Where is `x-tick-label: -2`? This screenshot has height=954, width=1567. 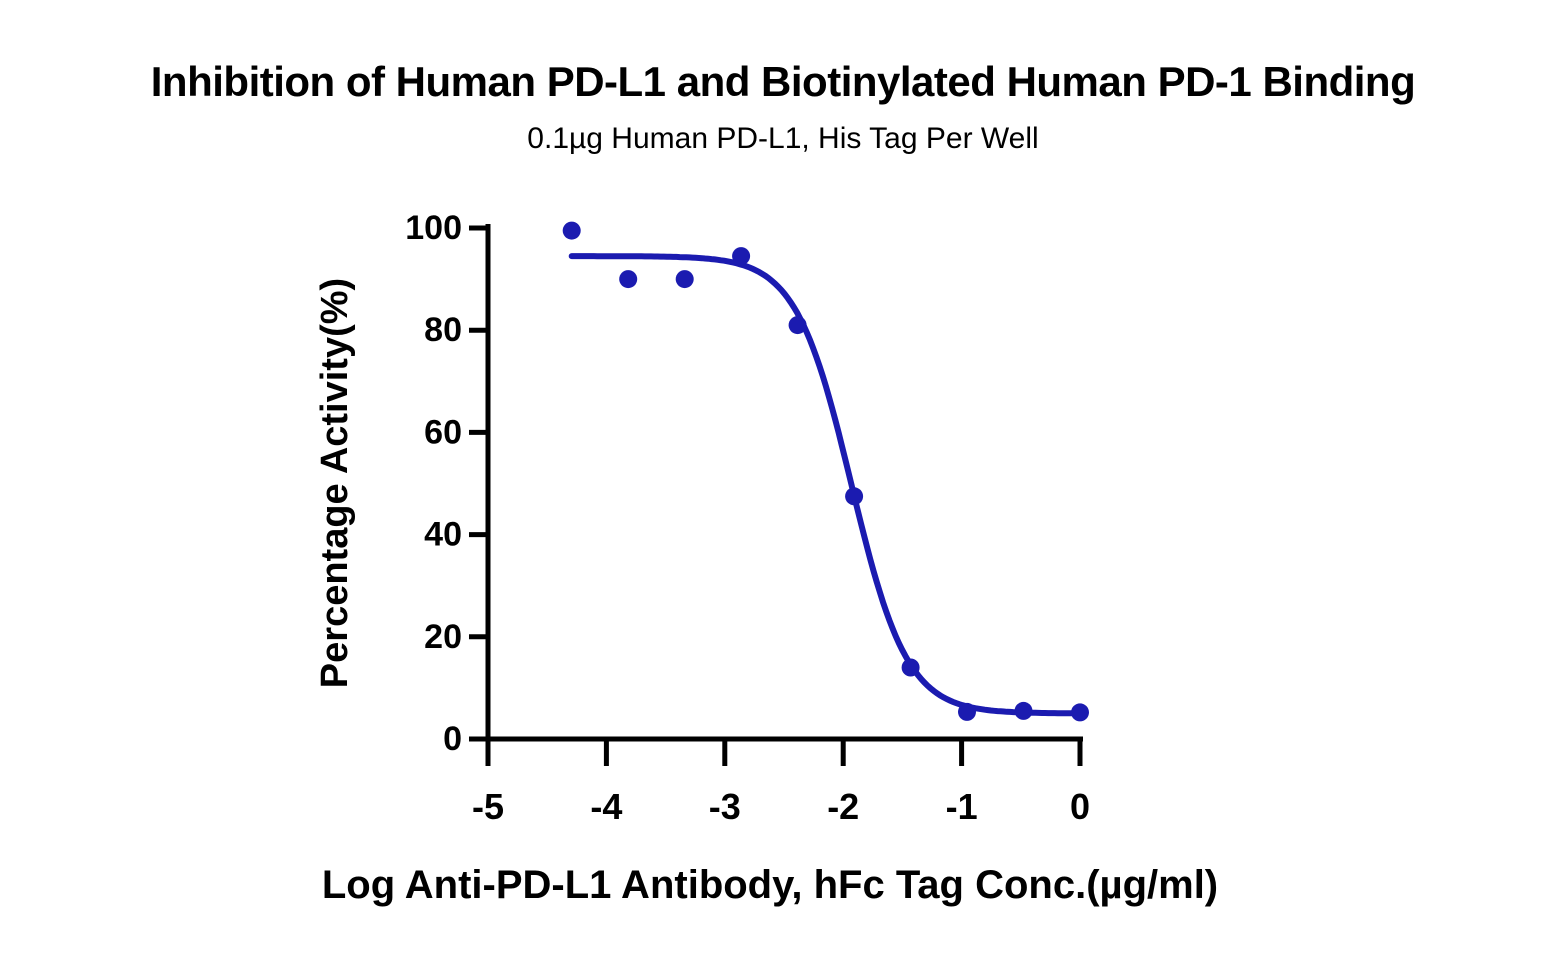 x-tick-label: -2 is located at coordinates (843, 806).